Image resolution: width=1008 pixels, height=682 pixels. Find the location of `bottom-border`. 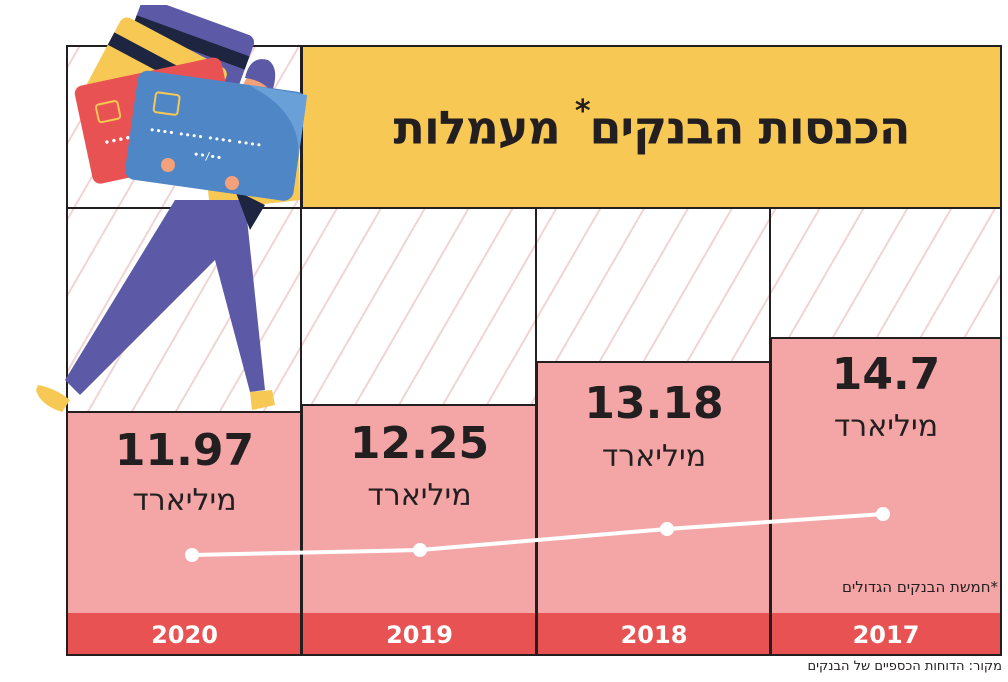

bottom-border is located at coordinates (534, 655).